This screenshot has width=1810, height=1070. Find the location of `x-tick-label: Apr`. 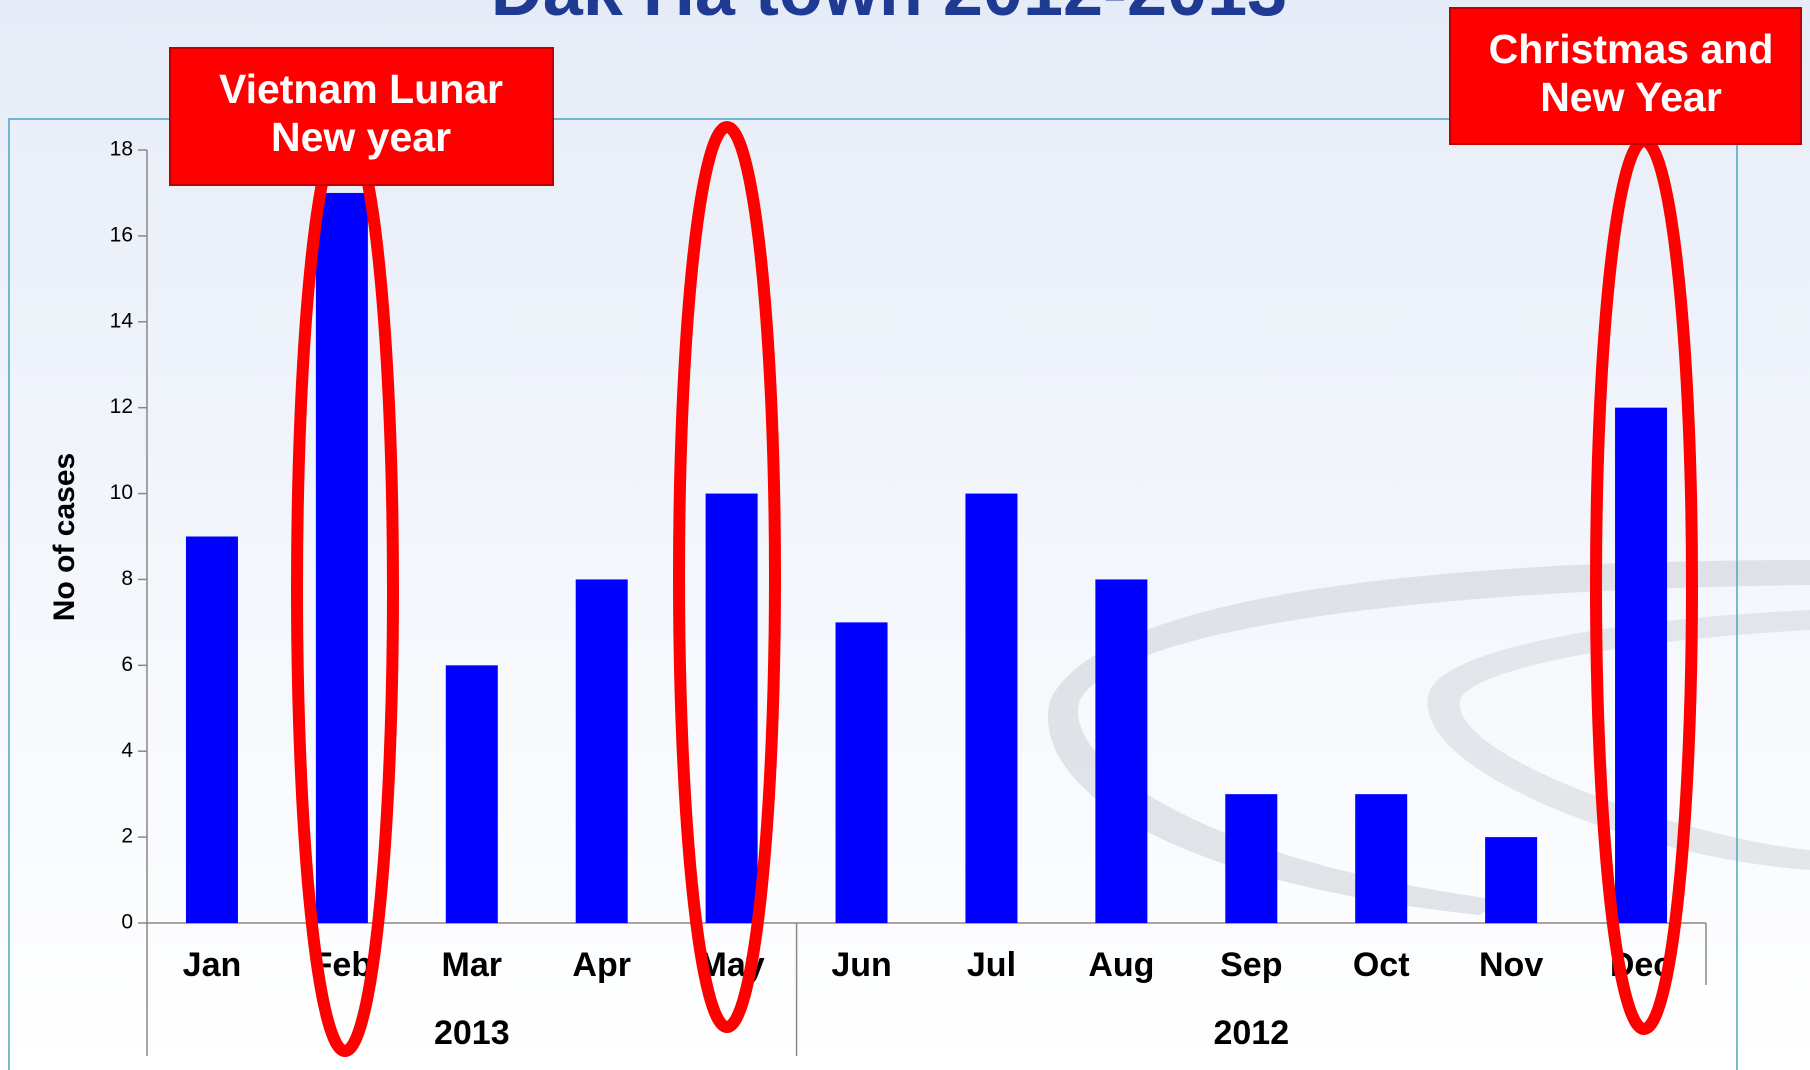

x-tick-label: Apr is located at coordinates (601, 965).